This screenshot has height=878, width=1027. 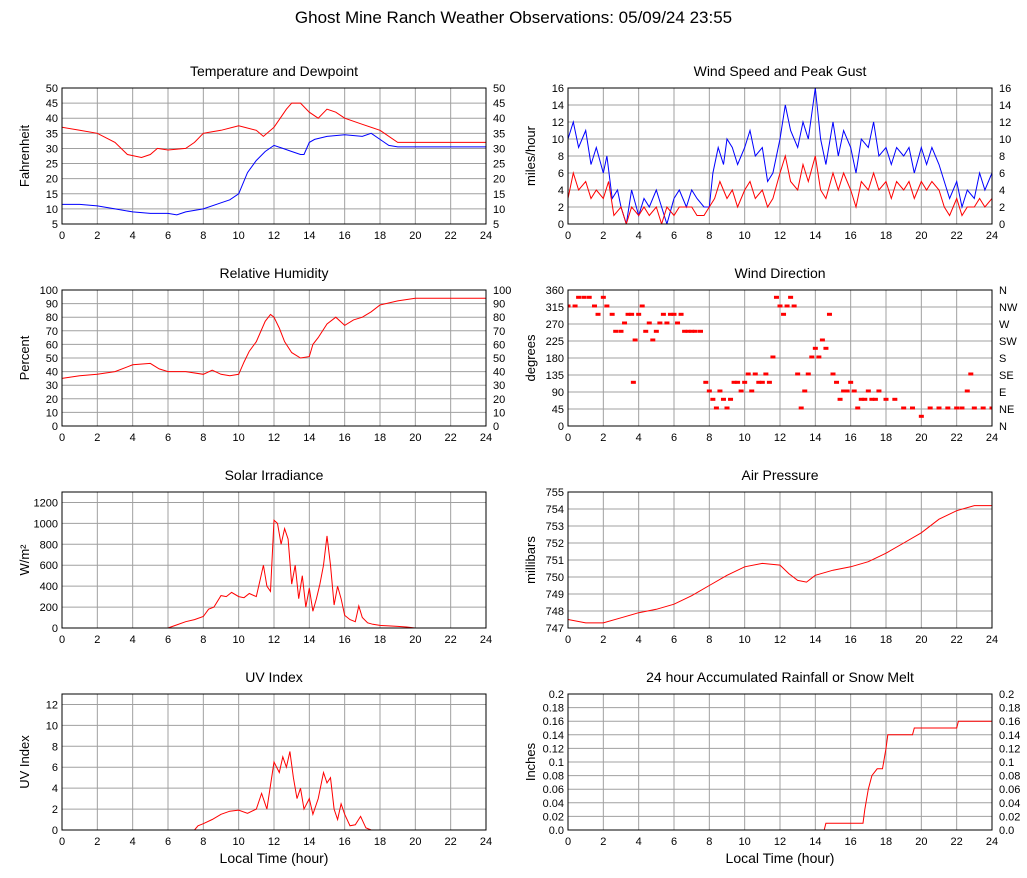 I want to click on y-tick-label: 0.1, so click(x=556, y=763).